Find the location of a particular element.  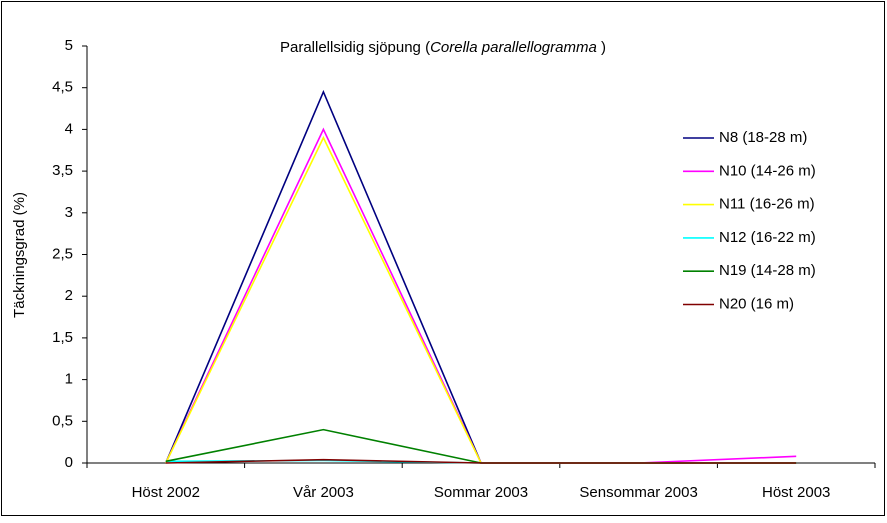

y-tick-label: 4,5 is located at coordinates (62, 87).